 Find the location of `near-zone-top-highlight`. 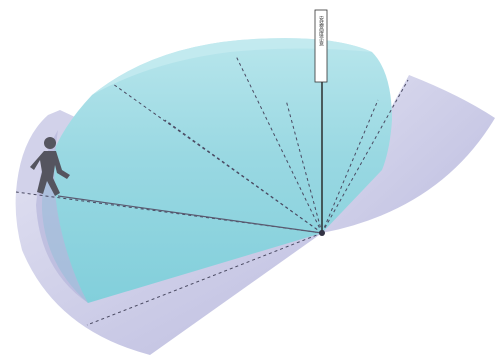

near-zone-top-highlight is located at coordinates (232, 66).